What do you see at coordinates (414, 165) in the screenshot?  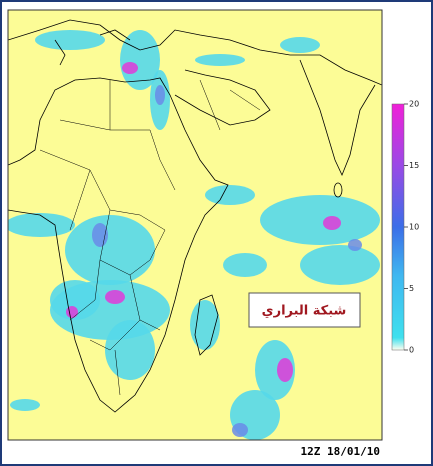 I see `colorbar-tick-label: 15` at bounding box center [414, 165].